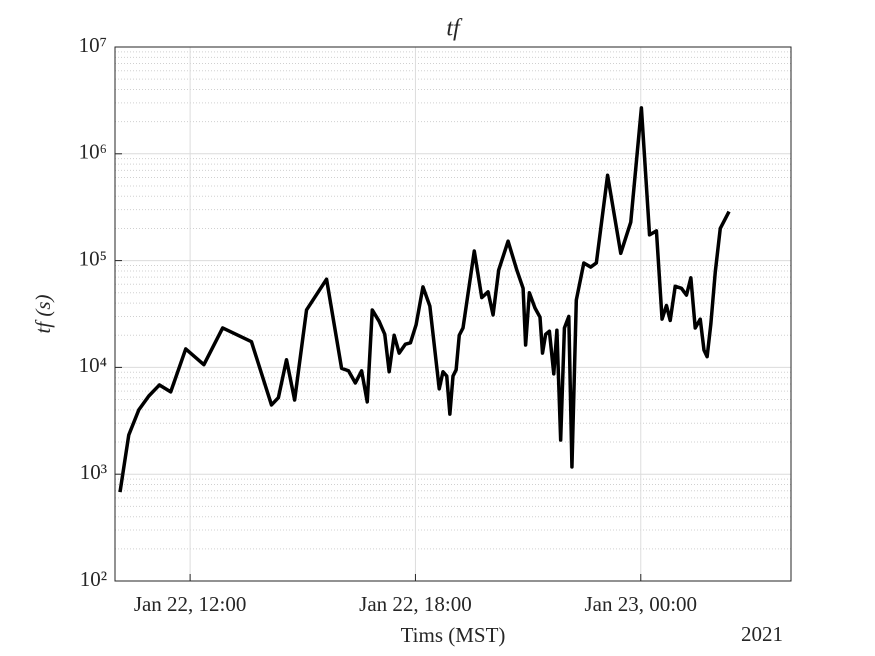 The image size is (875, 656). Describe the element at coordinates (93, 579) in the screenshot. I see `y-tick-label: 10²` at that location.